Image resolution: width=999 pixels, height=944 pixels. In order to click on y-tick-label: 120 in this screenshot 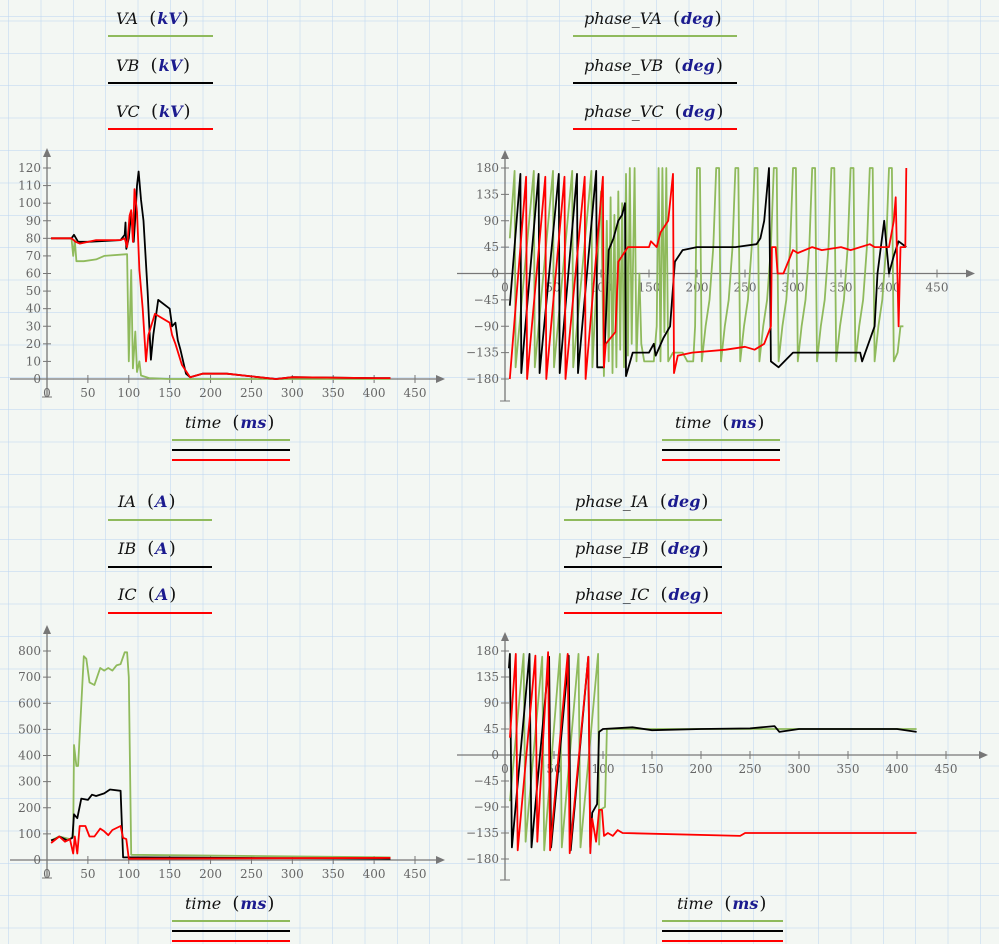, I will do `click(29, 168)`.